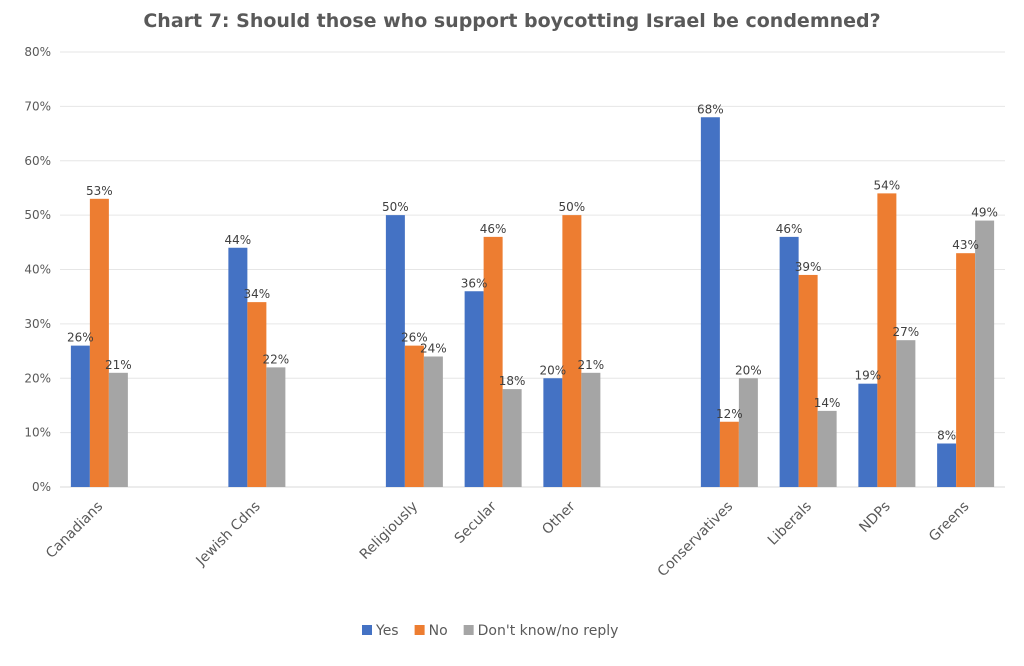  I want to click on x-category-label: NDPs, so click(874, 517).